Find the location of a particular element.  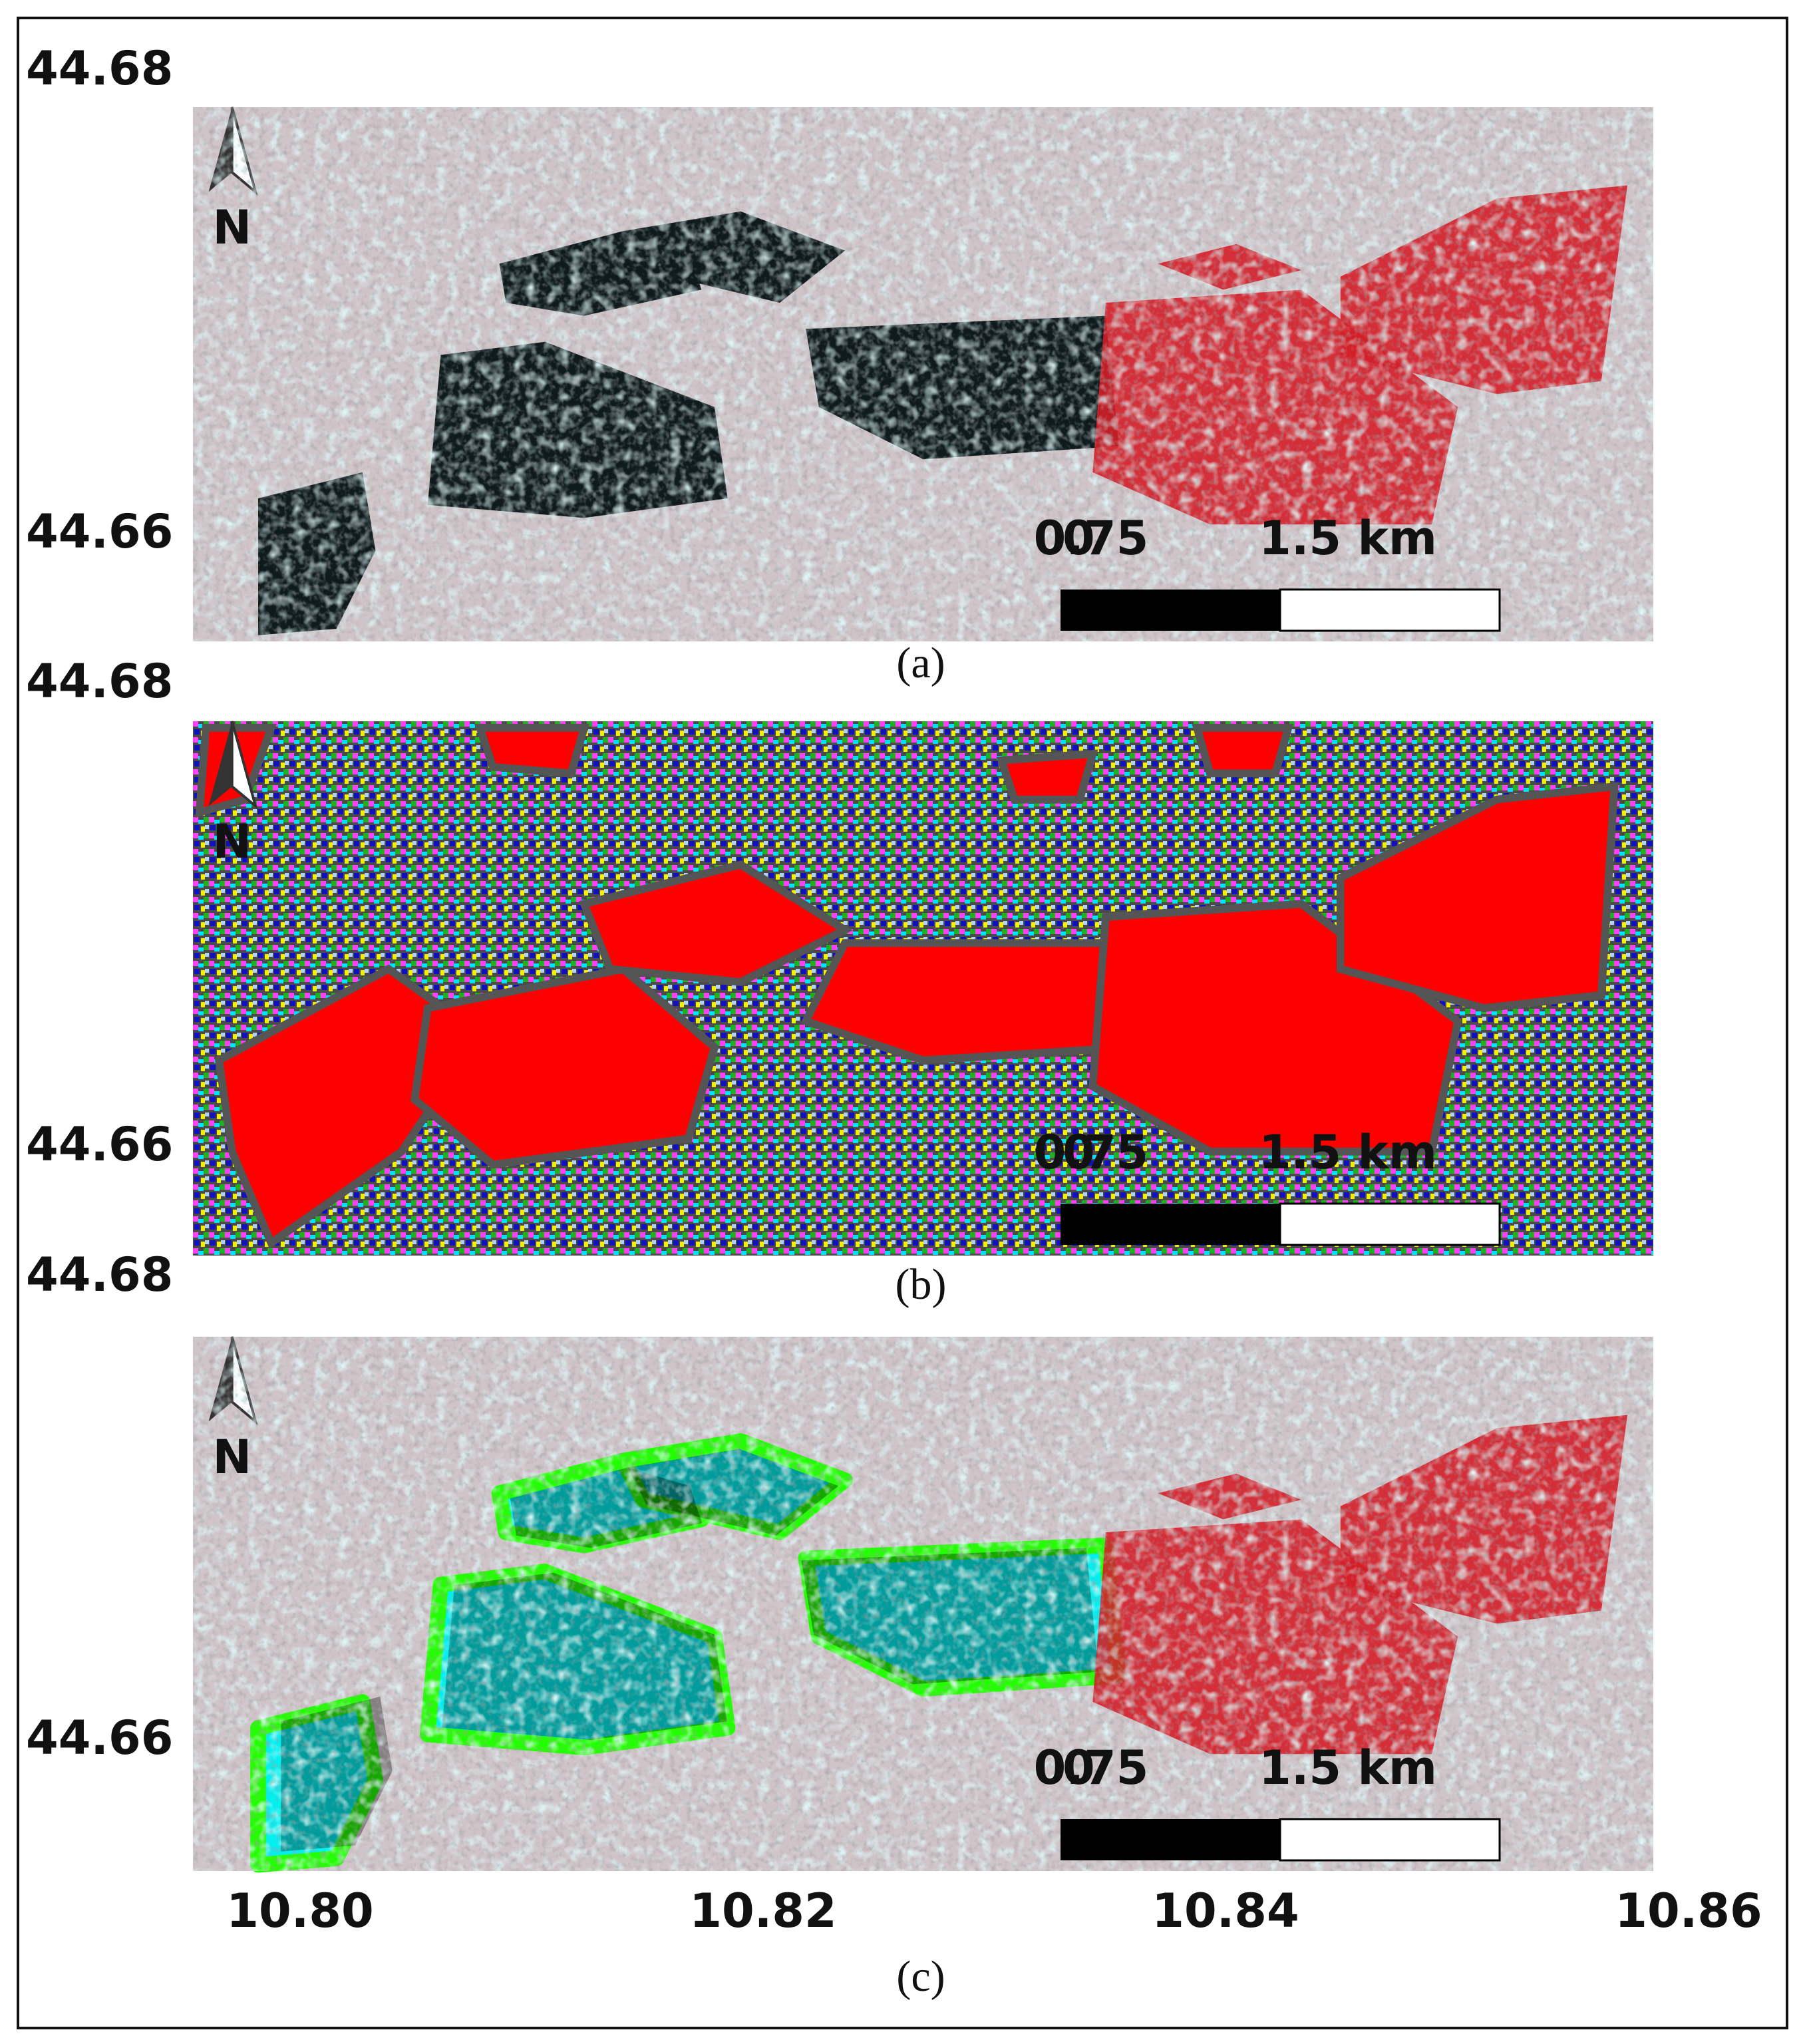

lon-label: 10.82 is located at coordinates (762, 1911).